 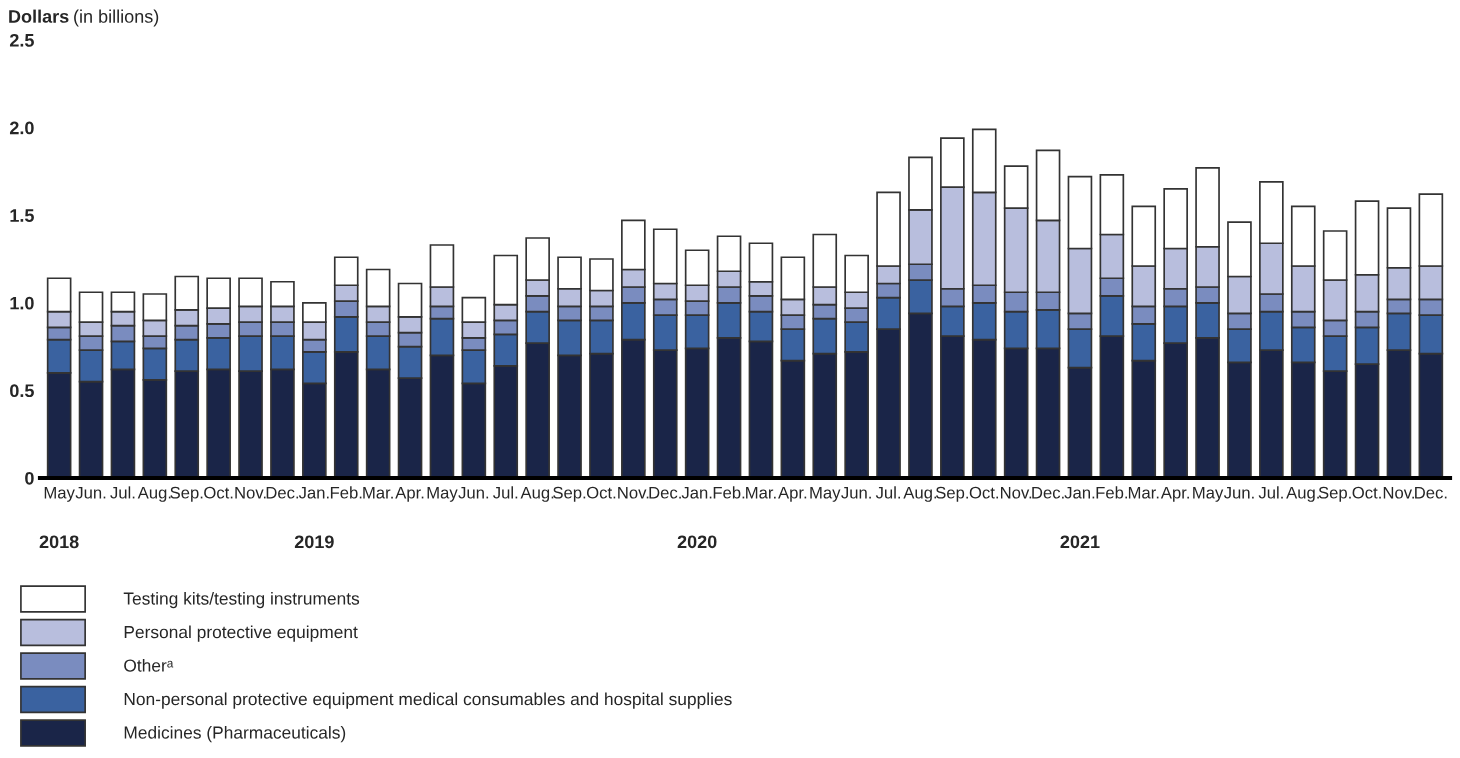 What do you see at coordinates (22, 215) in the screenshot?
I see `y-tick-label: 1.5` at bounding box center [22, 215].